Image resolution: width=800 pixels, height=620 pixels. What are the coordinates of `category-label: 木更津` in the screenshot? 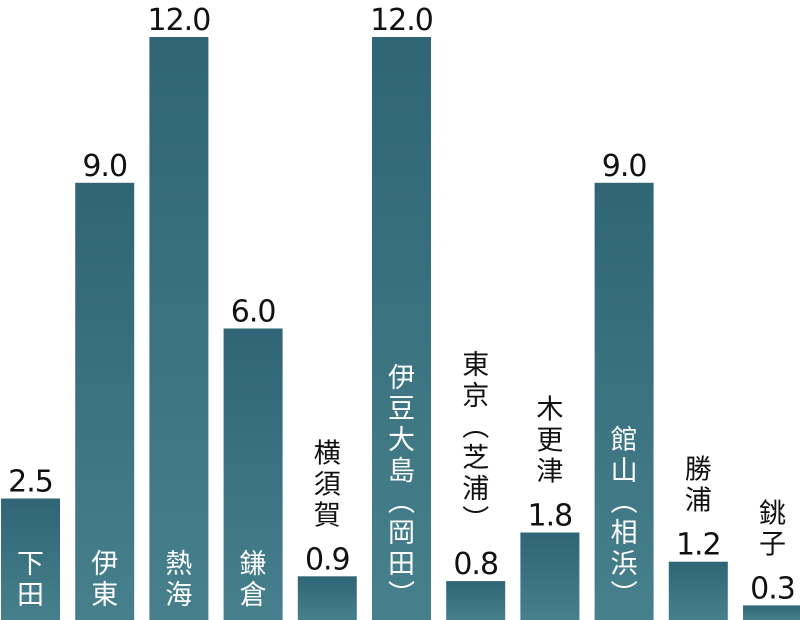 It's located at (549, 441).